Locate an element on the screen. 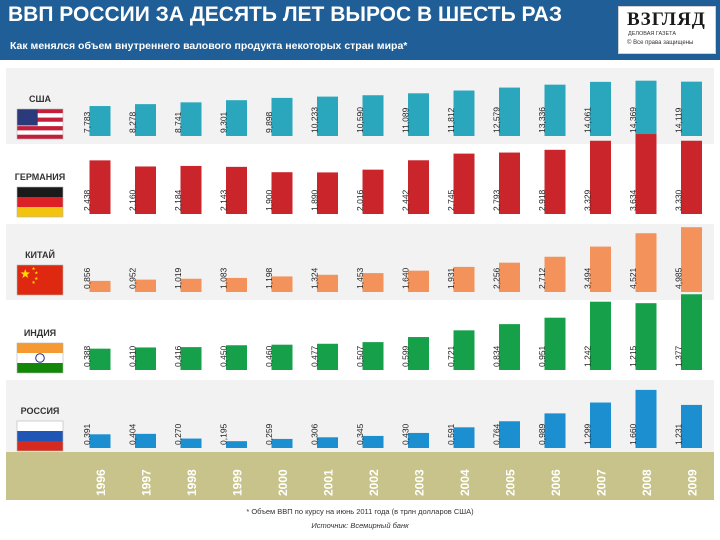 The image size is (720, 540). data-label: 1,019 is located at coordinates (178, 278).